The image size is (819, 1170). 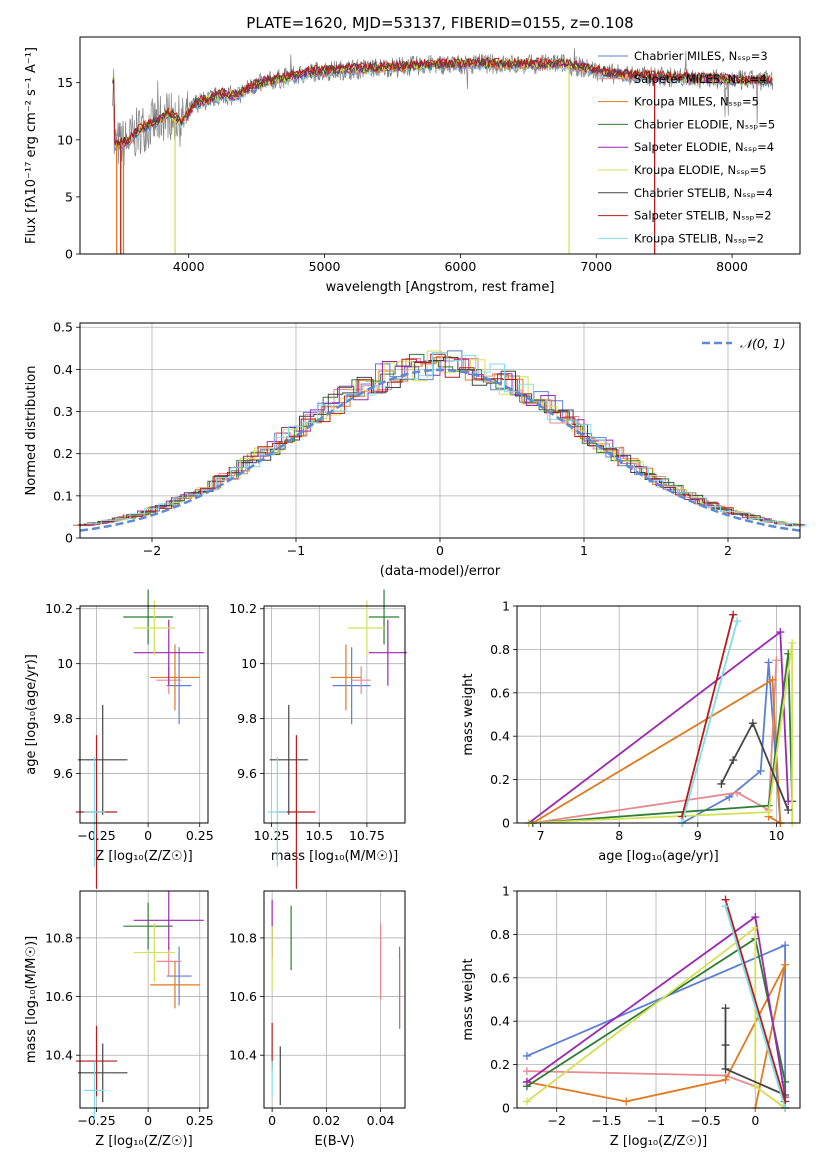 I want to click on legend-label: Chabrier STELIB, Nₛₛₚ=4, so click(x=703, y=193).